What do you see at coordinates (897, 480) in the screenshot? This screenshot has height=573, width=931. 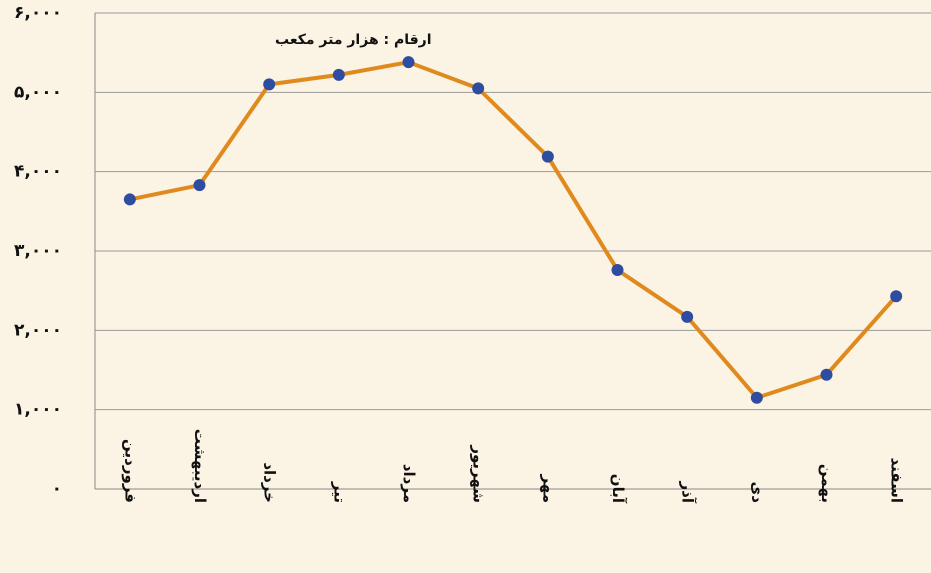 I see `x-tick-label: اسفند` at bounding box center [897, 480].